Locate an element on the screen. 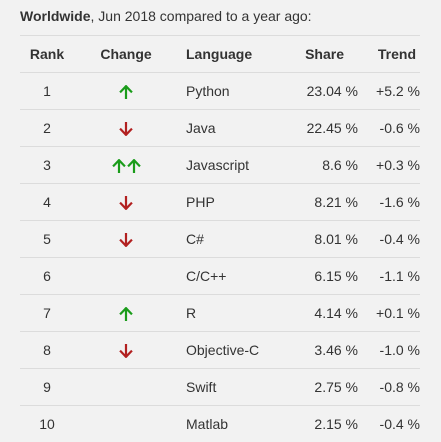 The height and width of the screenshot is (442, 441). caption-text: , Jun 2018 compared to a year ago: is located at coordinates (201, 16).